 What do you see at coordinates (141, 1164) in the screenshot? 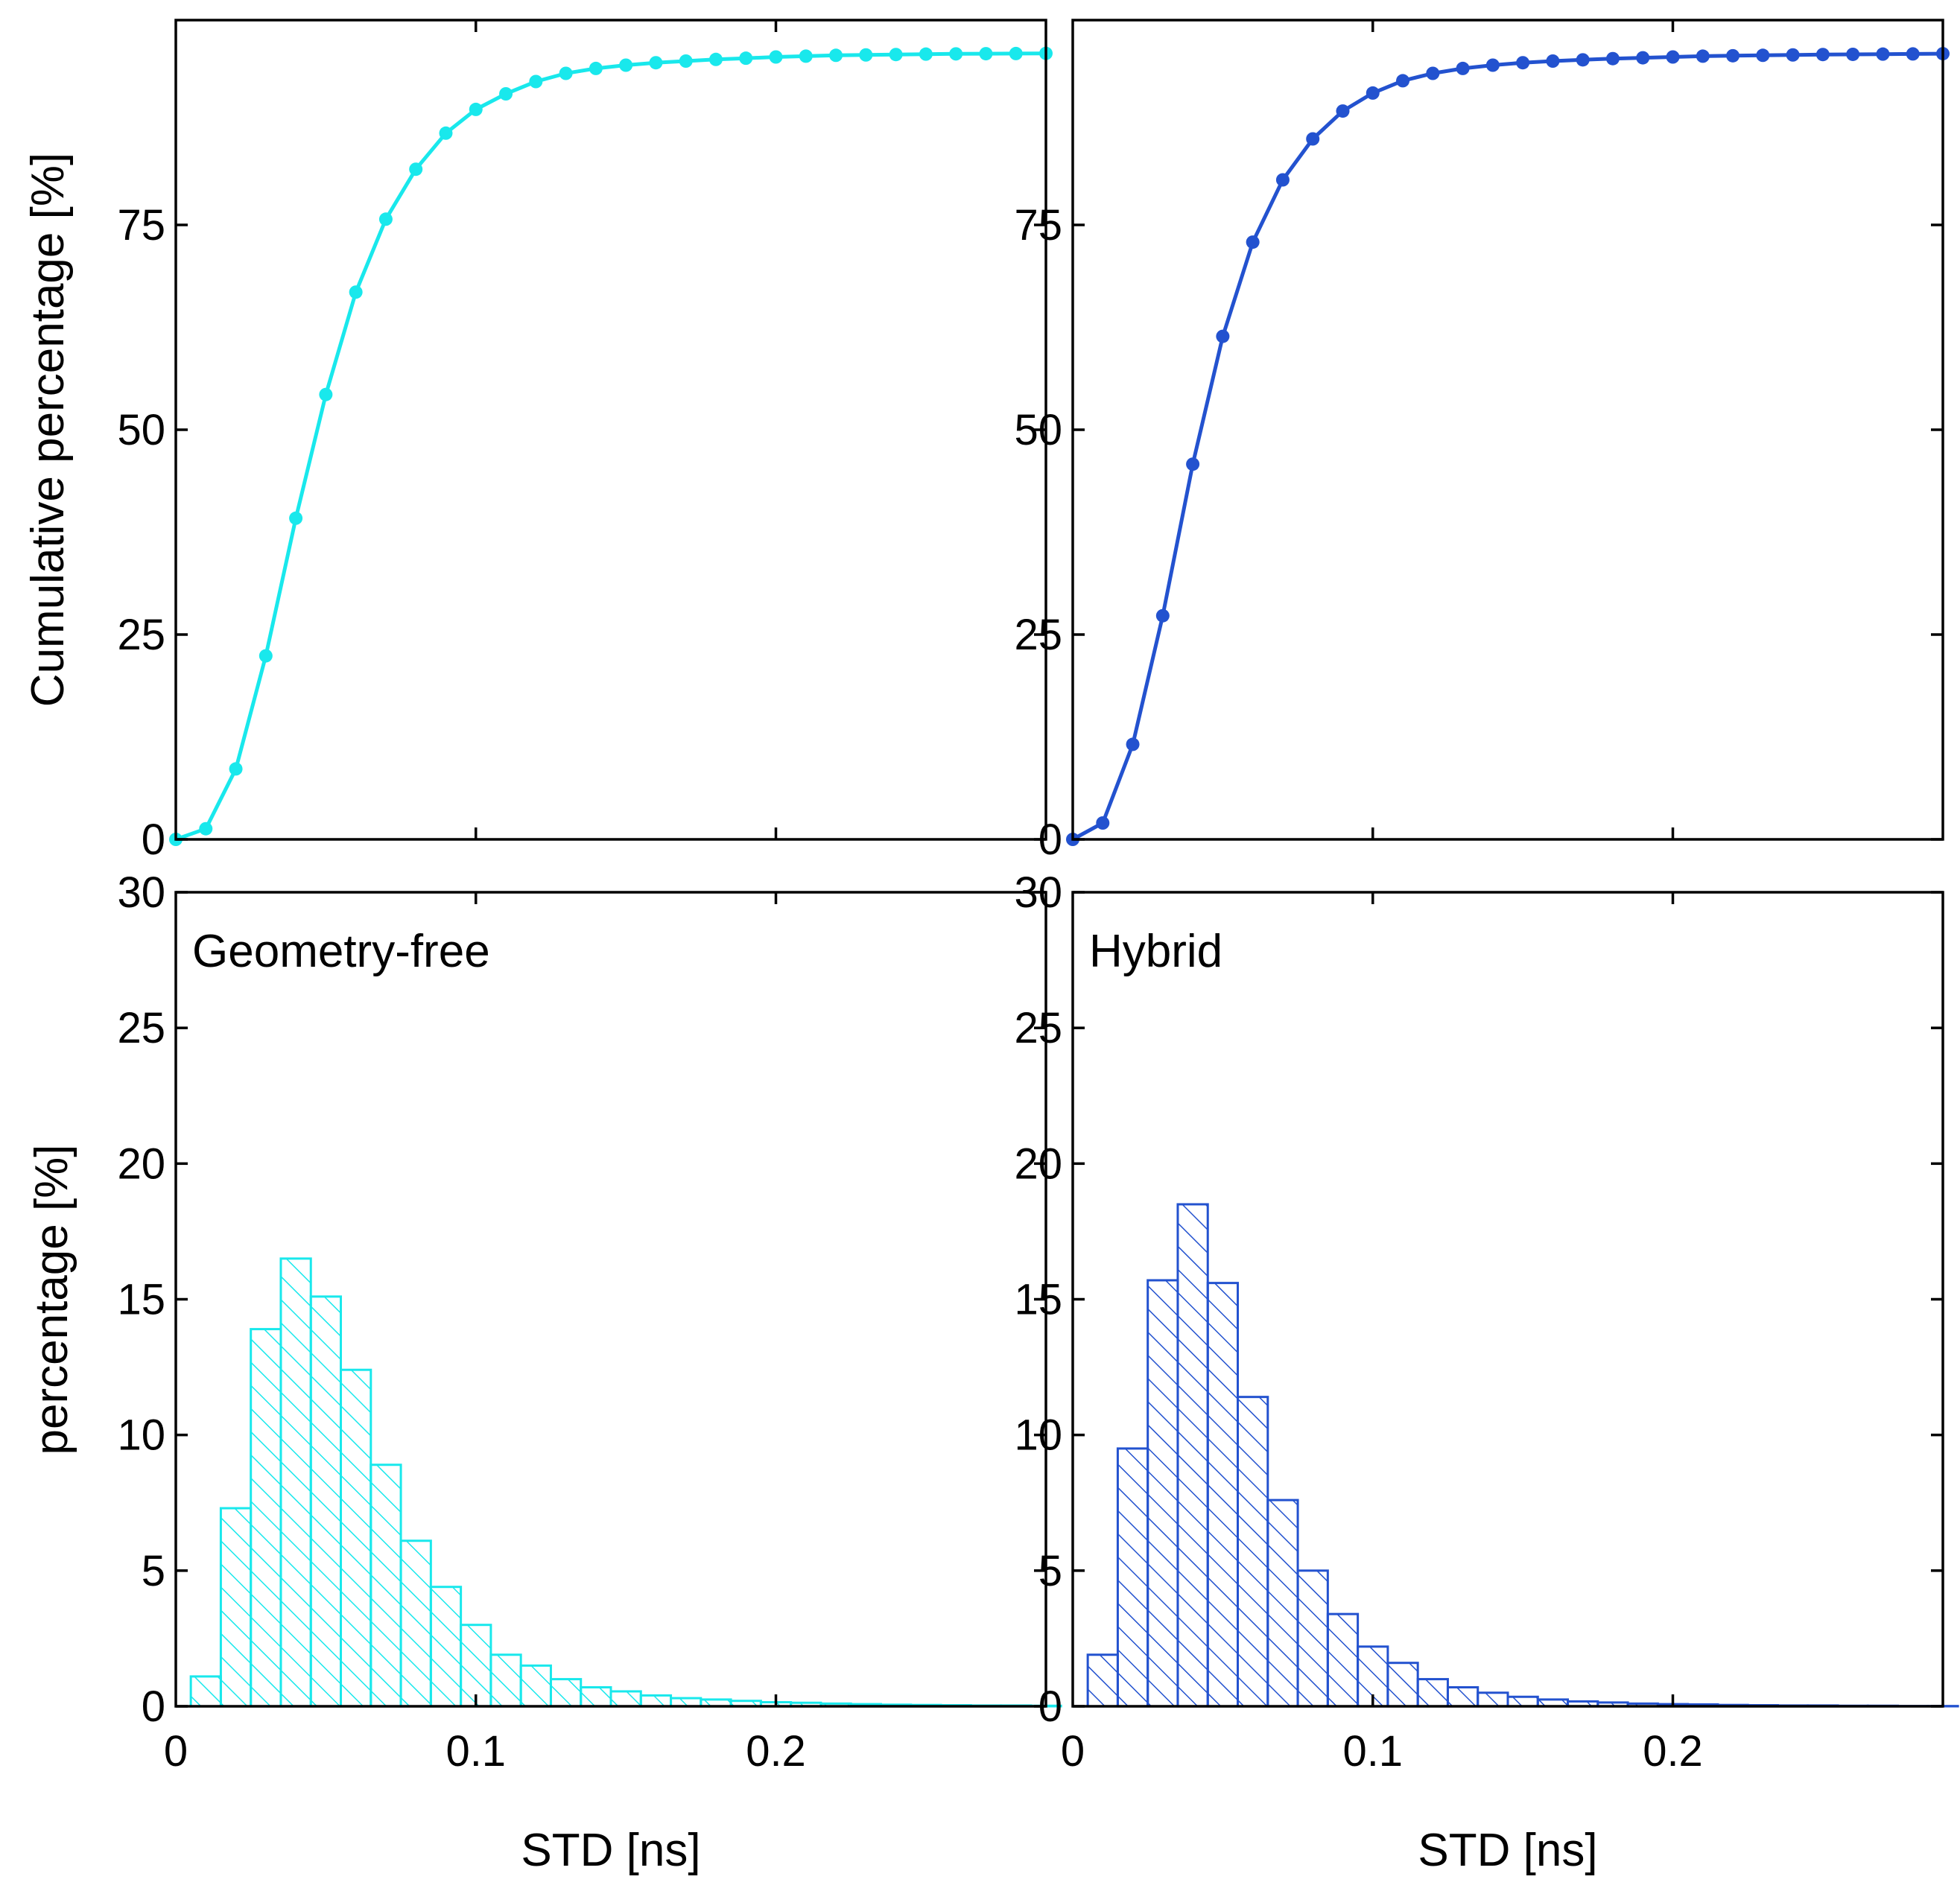
I see `ytick-label: 20` at bounding box center [141, 1164].